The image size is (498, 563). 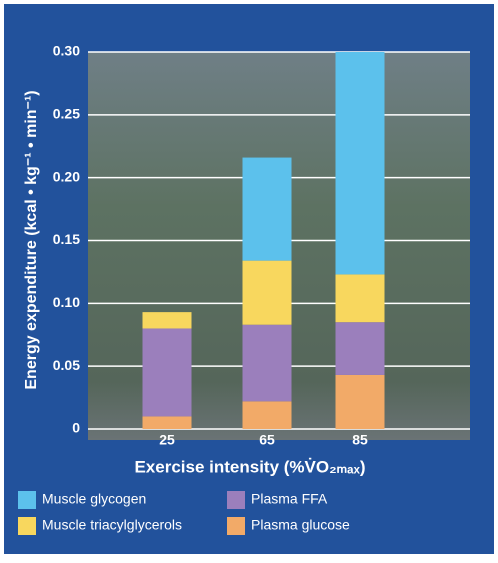 What do you see at coordinates (167, 440) in the screenshot?
I see `x-tick-label: 25` at bounding box center [167, 440].